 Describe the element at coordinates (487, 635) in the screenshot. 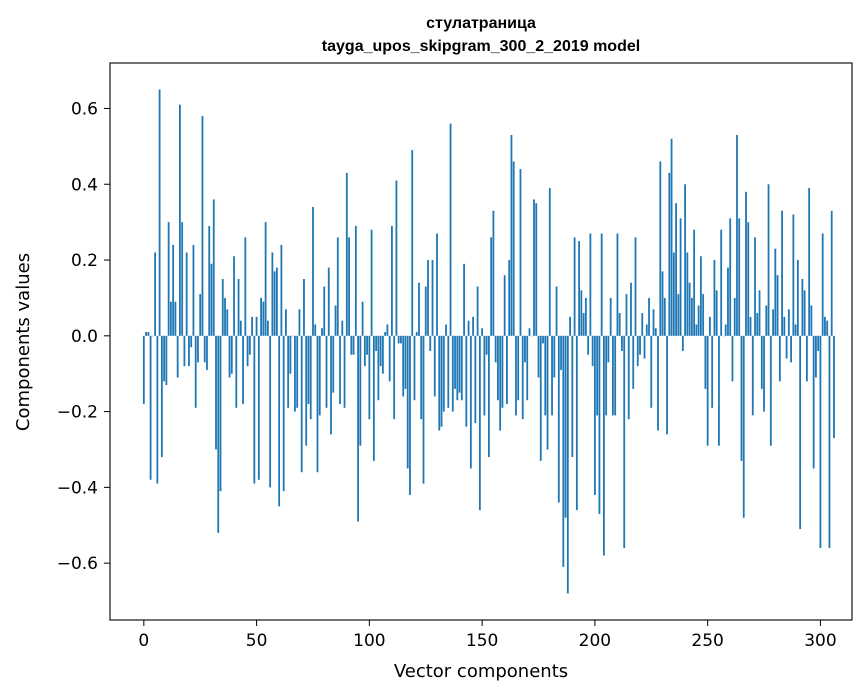

I see `x-axis: 0 50 100 150 200 250 300` at that location.